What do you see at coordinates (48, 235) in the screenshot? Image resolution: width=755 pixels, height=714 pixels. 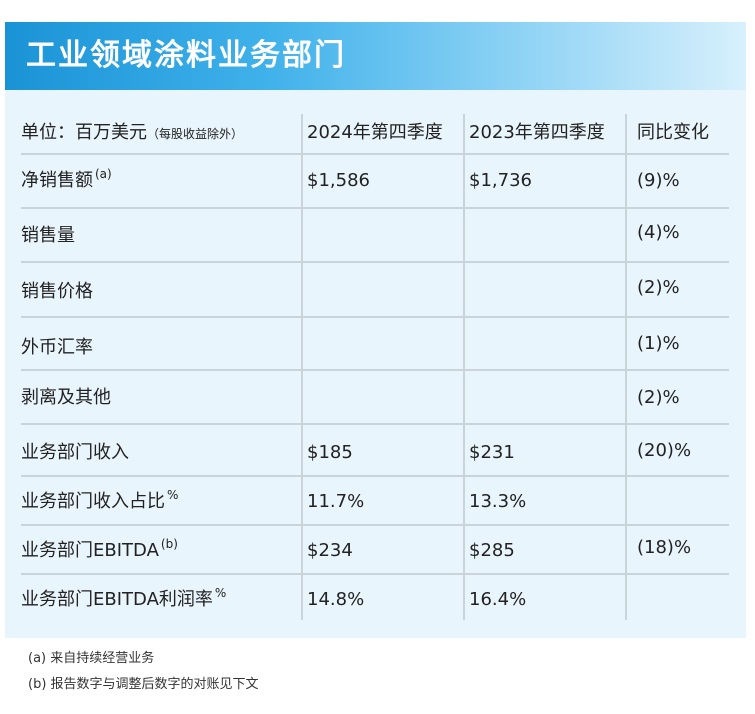 I see `row-label: 销售量` at bounding box center [48, 235].